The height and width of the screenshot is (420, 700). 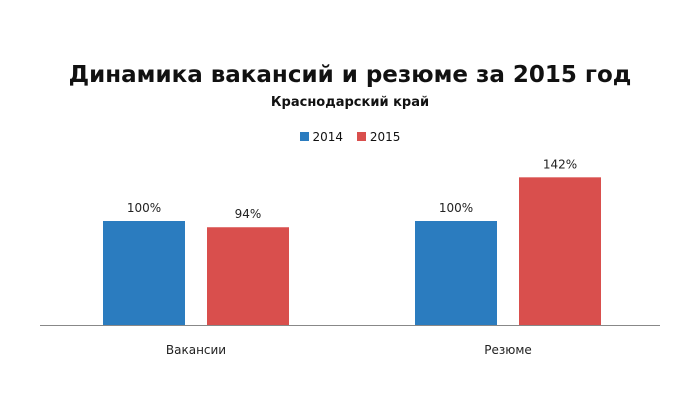 What do you see at coordinates (350, 75) in the screenshot?
I see `chart-title: Динамика вакансий и резюме за 2015 год` at bounding box center [350, 75].